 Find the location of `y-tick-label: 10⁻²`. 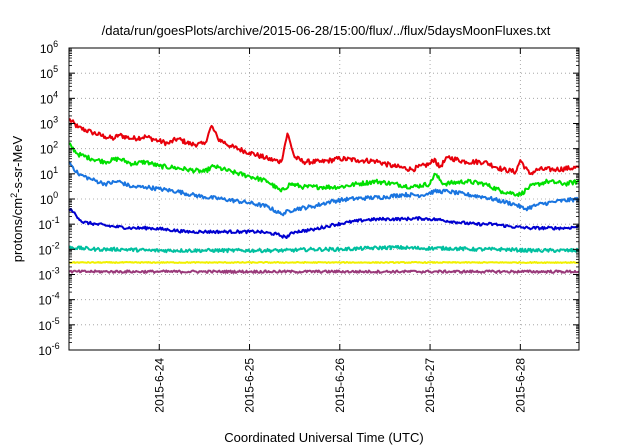

y-tick-label: 10⁻² is located at coordinates (48, 248).